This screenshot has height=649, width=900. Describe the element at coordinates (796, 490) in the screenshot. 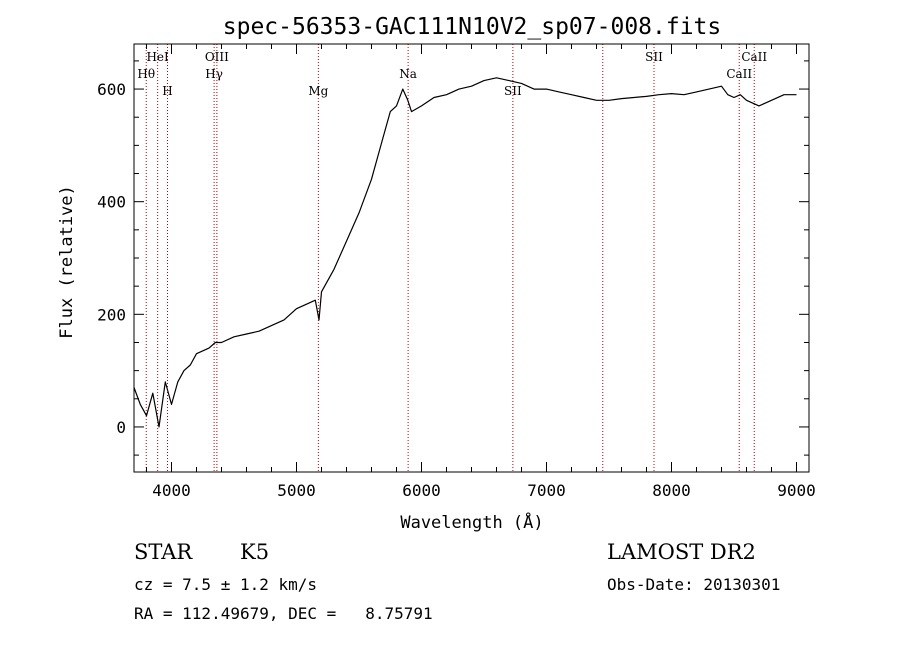

I see `x-tick-label-5: 9000` at that location.